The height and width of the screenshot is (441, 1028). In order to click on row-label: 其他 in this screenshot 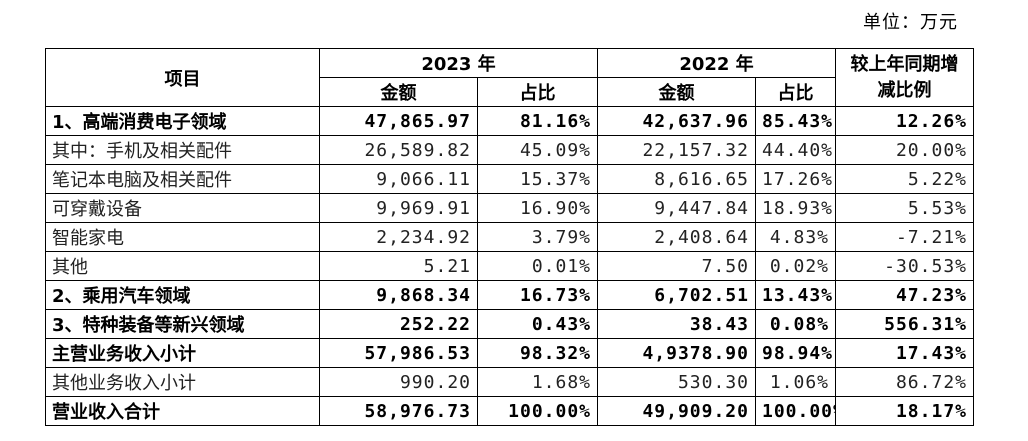, I will do `click(182, 266)`.